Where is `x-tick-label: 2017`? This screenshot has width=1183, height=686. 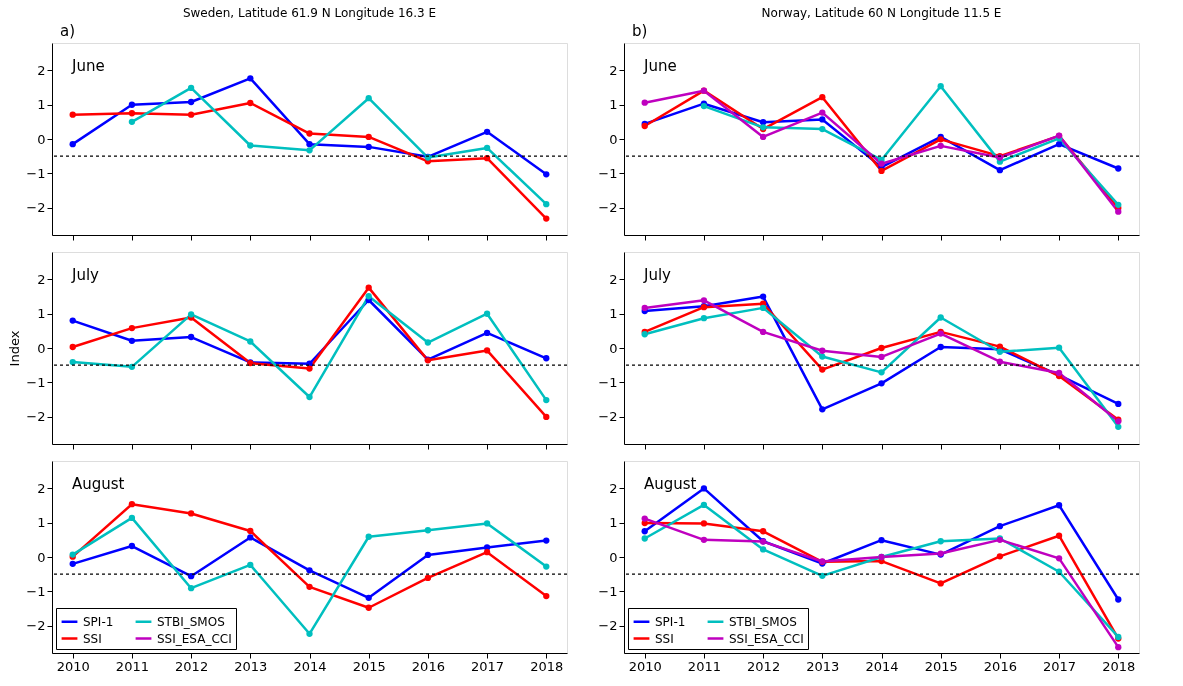
x-tick-label: 2017 is located at coordinates (1060, 666).